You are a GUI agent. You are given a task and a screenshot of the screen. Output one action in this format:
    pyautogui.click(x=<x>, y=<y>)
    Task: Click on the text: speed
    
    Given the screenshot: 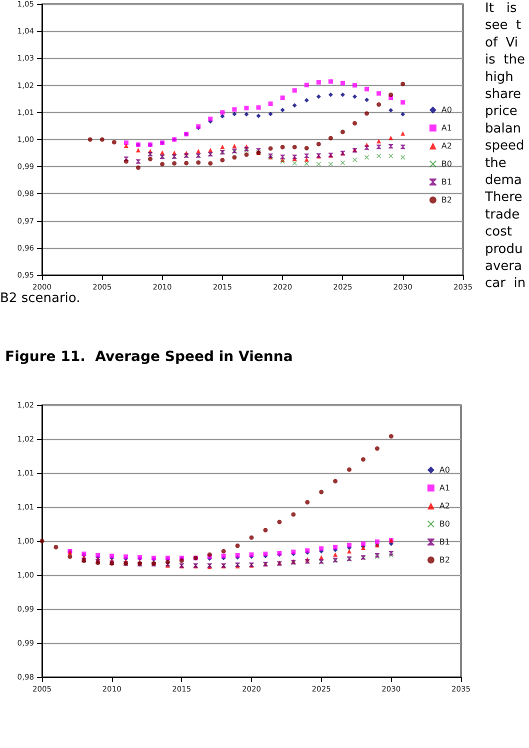 What is the action you would take?
    pyautogui.click(x=504, y=146)
    